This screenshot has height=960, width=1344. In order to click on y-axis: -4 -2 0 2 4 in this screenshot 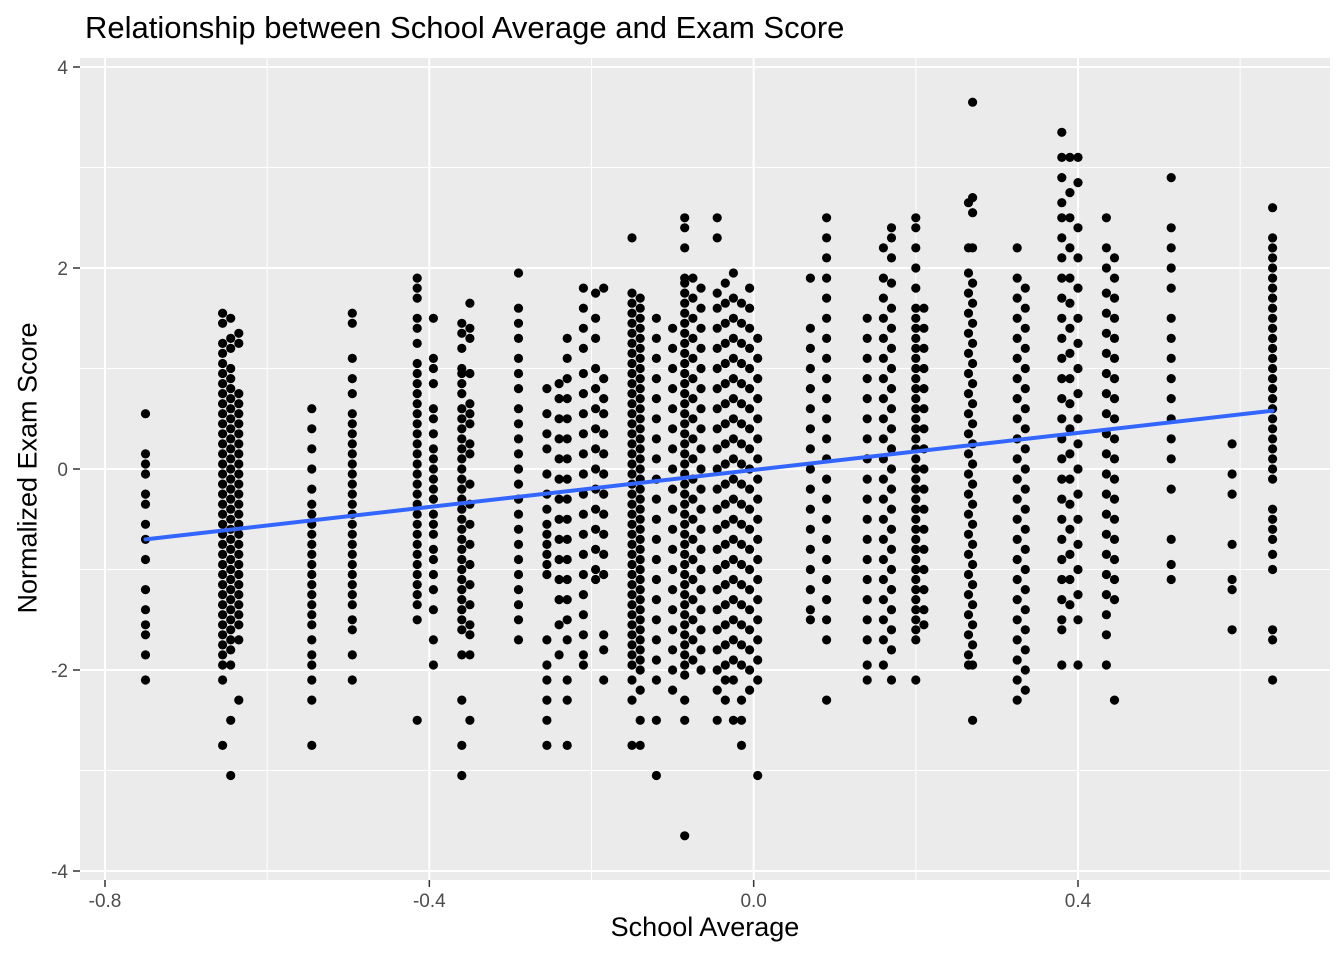, I will do `click(65, 470)`.